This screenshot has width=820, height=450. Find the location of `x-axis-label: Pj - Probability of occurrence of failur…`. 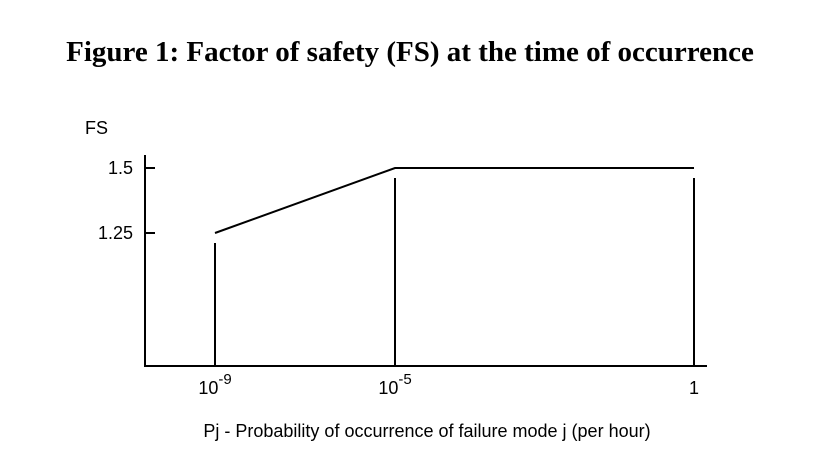

x-axis-label: Pj - Probability of occurrence of failur… is located at coordinates (426, 431).